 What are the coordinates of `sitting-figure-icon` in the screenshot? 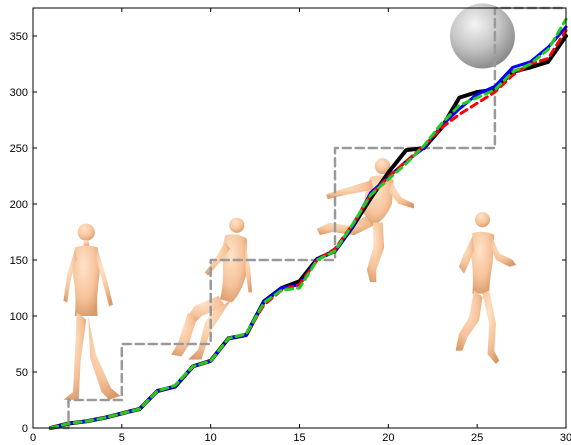 It's located at (211, 288).